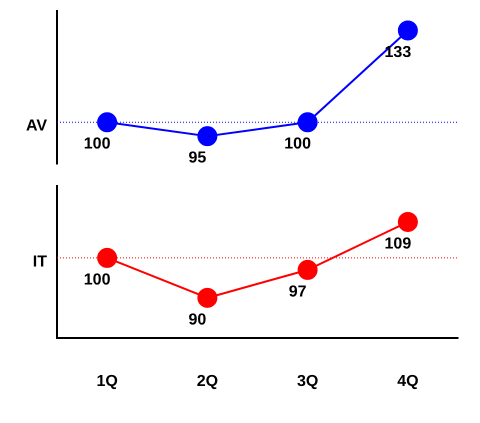 The width and height of the screenshot is (480, 423). Describe the element at coordinates (107, 381) in the screenshot. I see `x-tick-label: 1Q` at that location.